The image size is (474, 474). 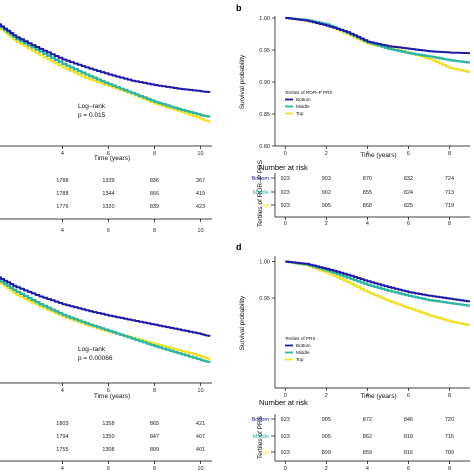 What do you see at coordinates (200, 450) in the screenshot?
I see `risk-count: 401` at bounding box center [200, 450].